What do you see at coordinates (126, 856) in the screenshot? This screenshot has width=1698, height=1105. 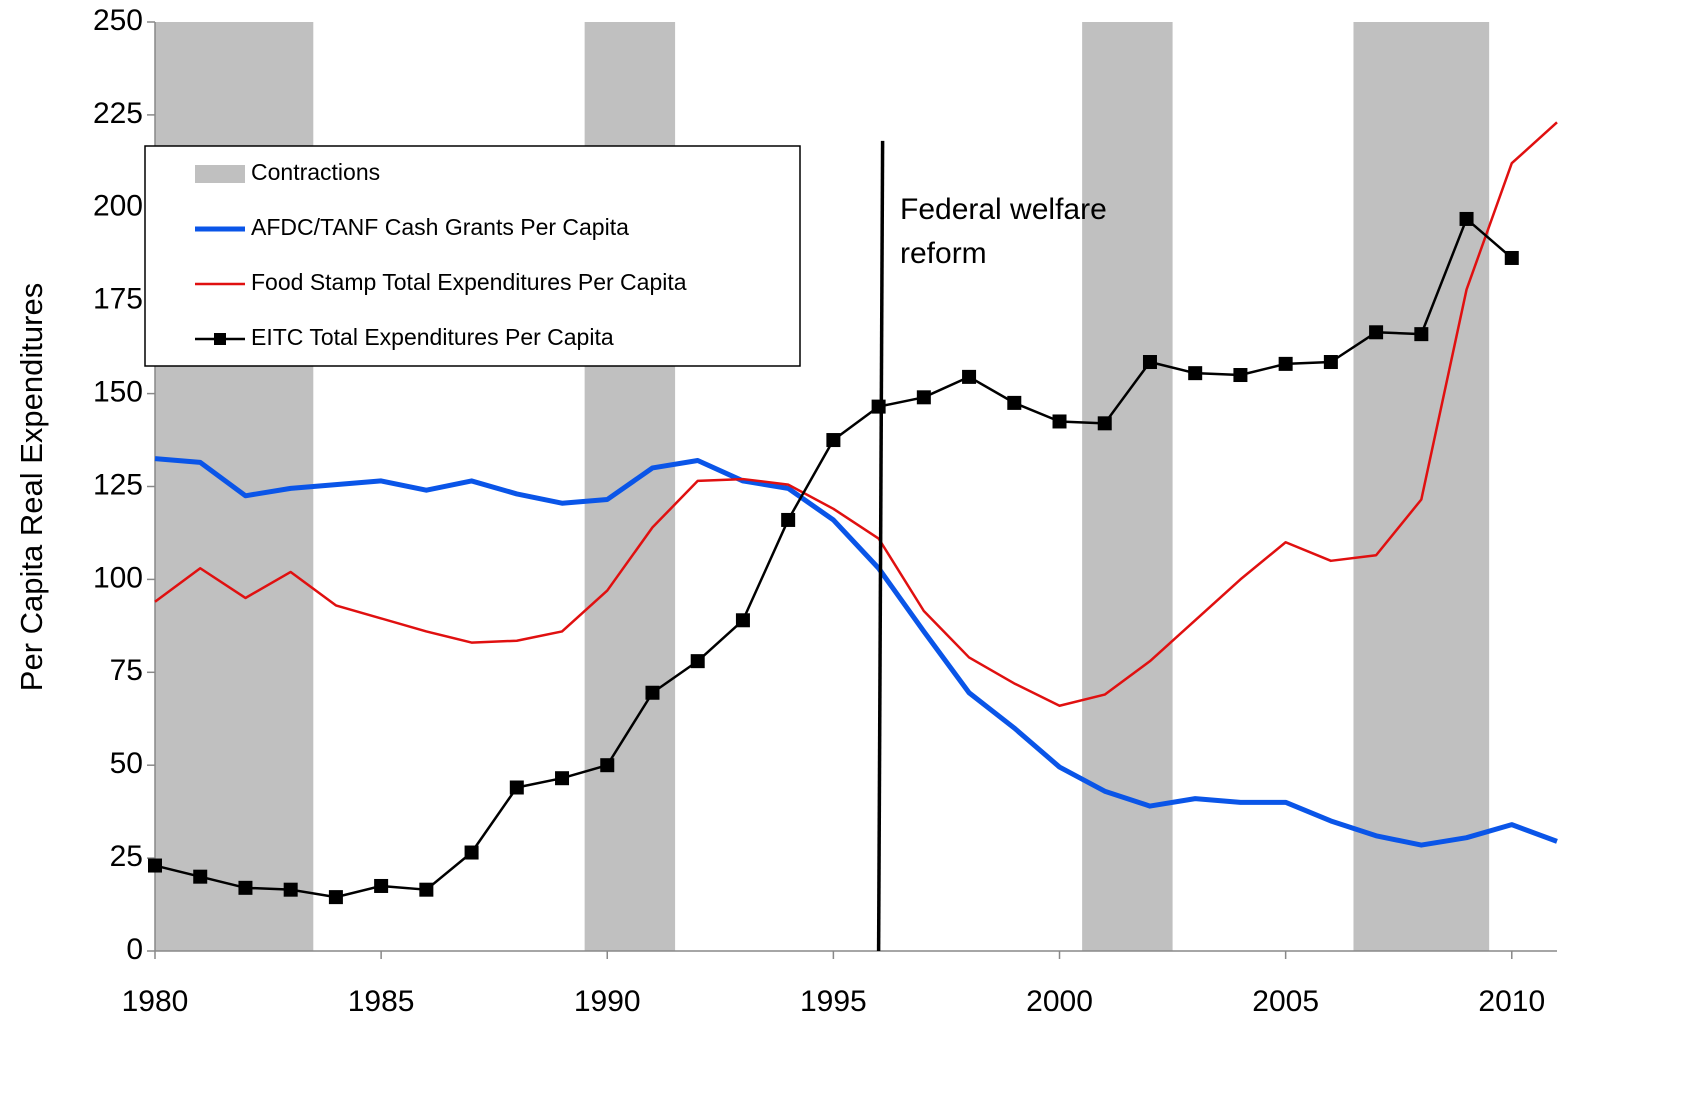 I see `y-tick-label: 25` at bounding box center [126, 856].